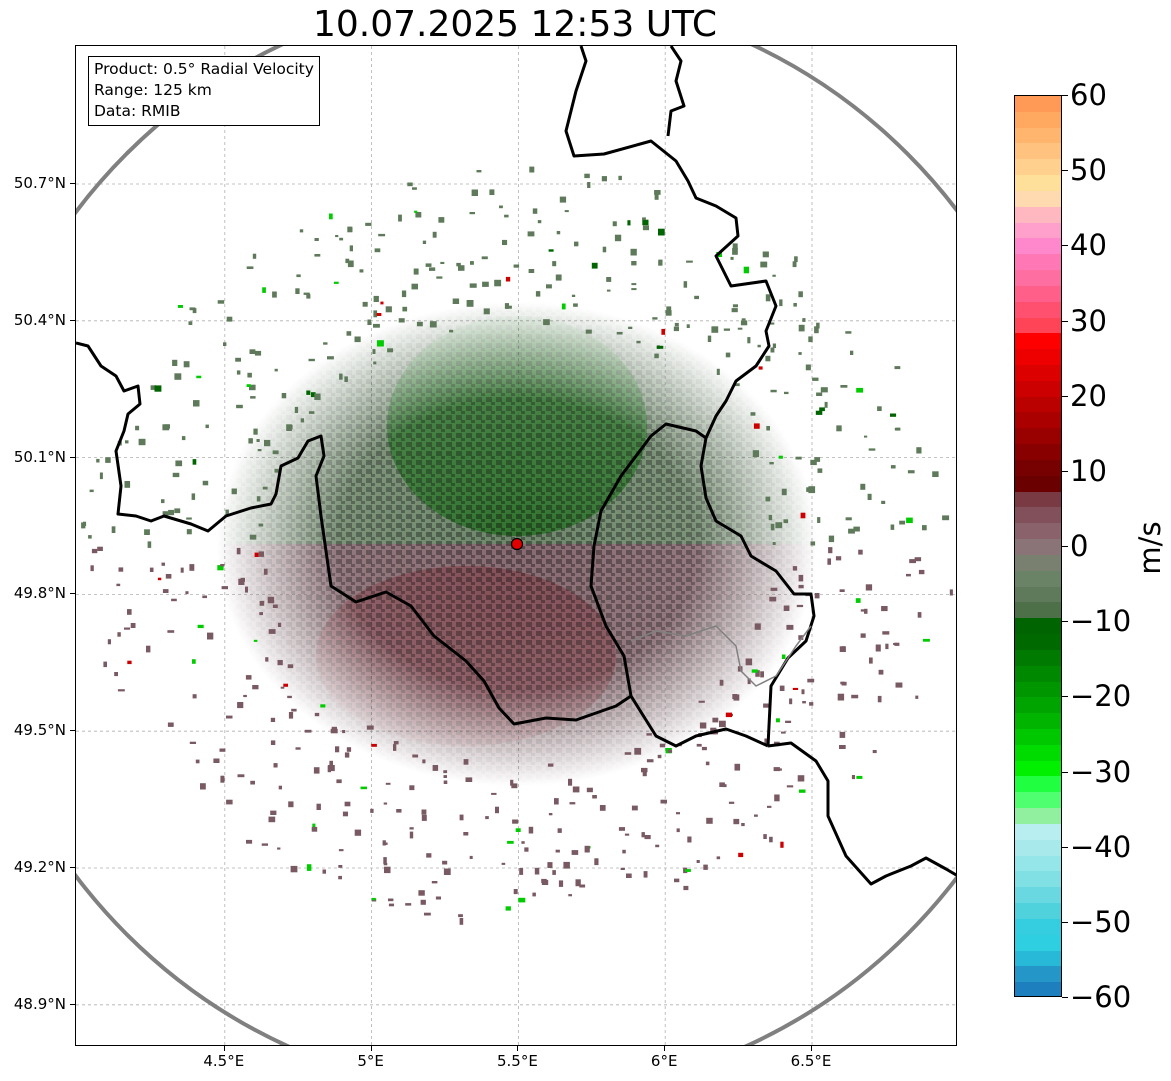 The image size is (1171, 1081). What do you see at coordinates (1150, 548) in the screenshot?
I see `colorbar-unit: m/s` at bounding box center [1150, 548].